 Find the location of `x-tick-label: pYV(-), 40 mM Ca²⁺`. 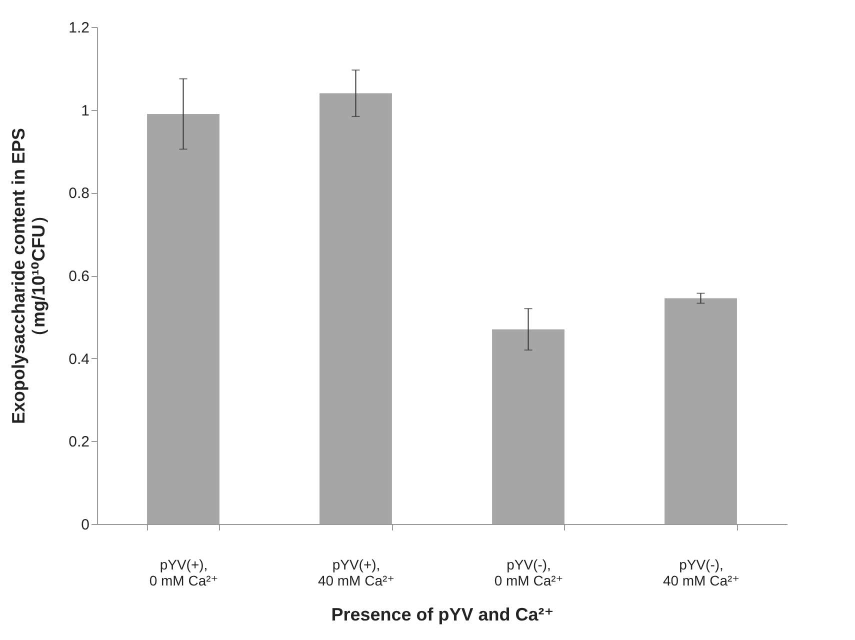

x-tick-label: pYV(-), 40 mM Ca²⁺ is located at coordinates (701, 572).